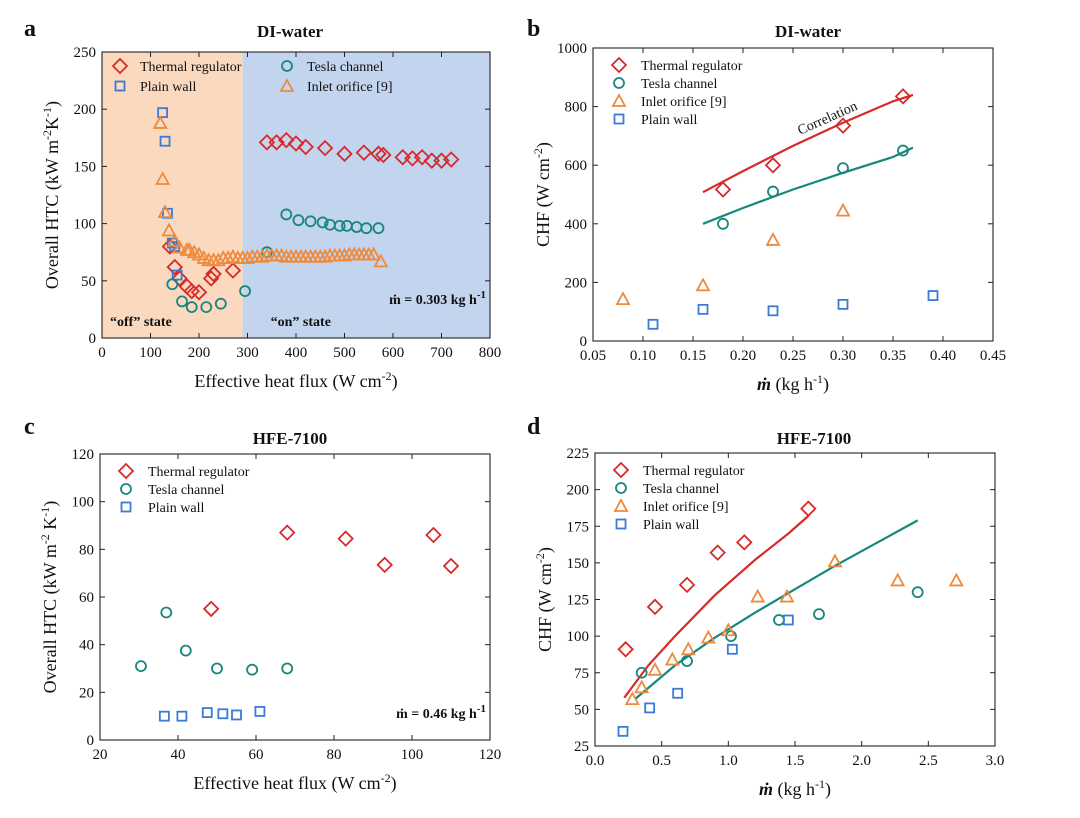 The height and width of the screenshot is (818, 1080). What do you see at coordinates (247, 353) in the screenshot?
I see `x-tick-label: 300` at bounding box center [247, 353].